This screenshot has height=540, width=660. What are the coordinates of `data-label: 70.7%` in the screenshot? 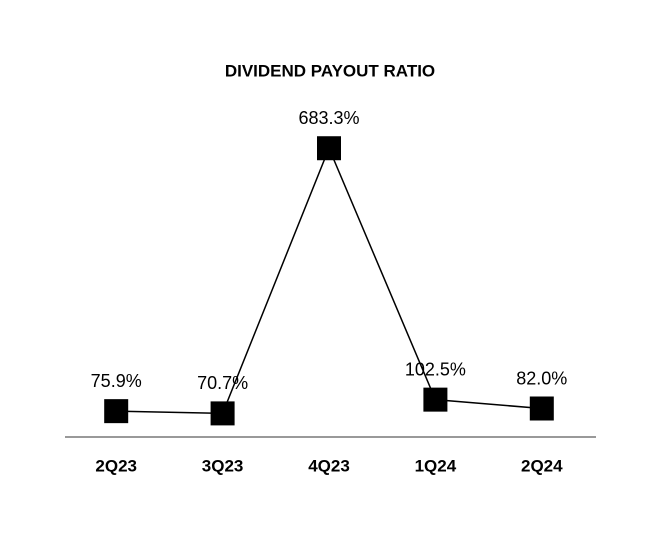 It's located at (222, 383).